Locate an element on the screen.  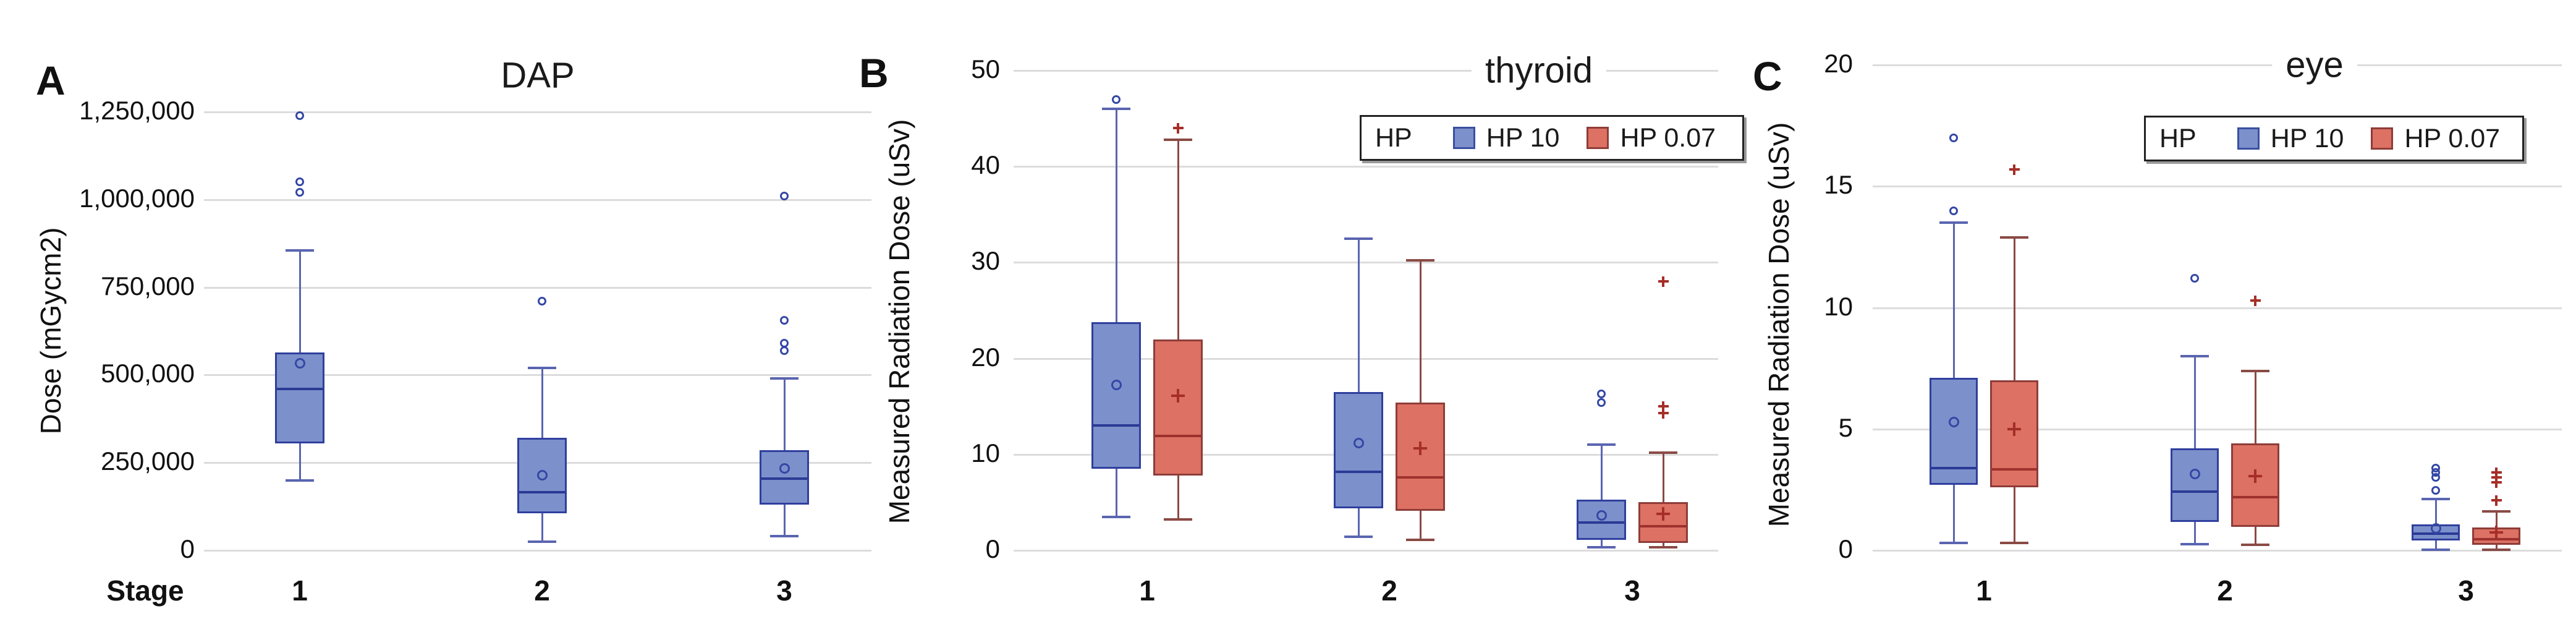
legend-label-hp10: HP 10 is located at coordinates (2307, 138).